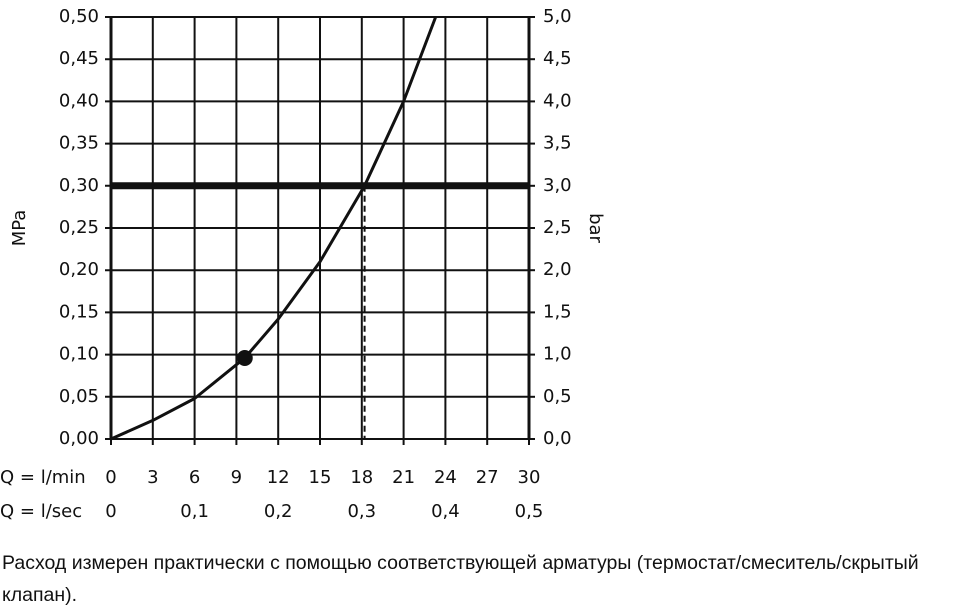 The width and height of the screenshot is (970, 613). What do you see at coordinates (79, 269) in the screenshot?
I see `y-tick-label: 0,20` at bounding box center [79, 269].